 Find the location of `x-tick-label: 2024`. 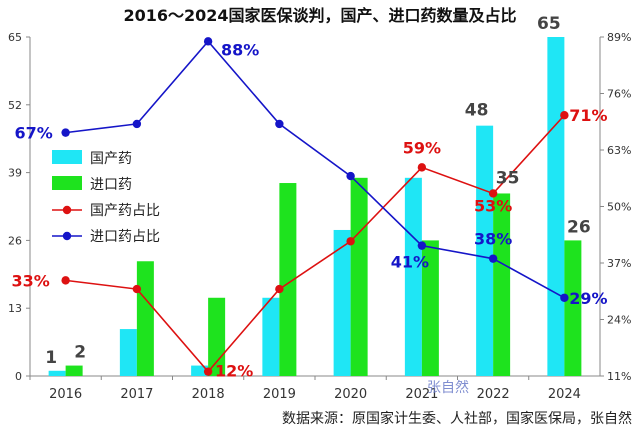

x-tick-label: 2024 is located at coordinates (564, 394).